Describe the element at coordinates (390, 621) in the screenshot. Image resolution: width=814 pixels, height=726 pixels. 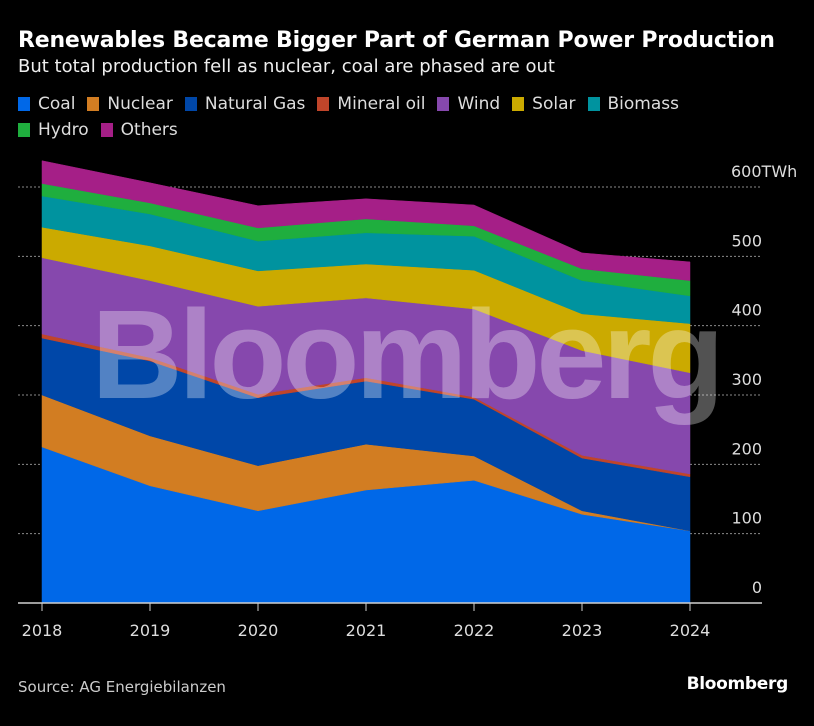
I see `x-axis: 2018 2019 2020 2021 2022 2023 2024` at that location.